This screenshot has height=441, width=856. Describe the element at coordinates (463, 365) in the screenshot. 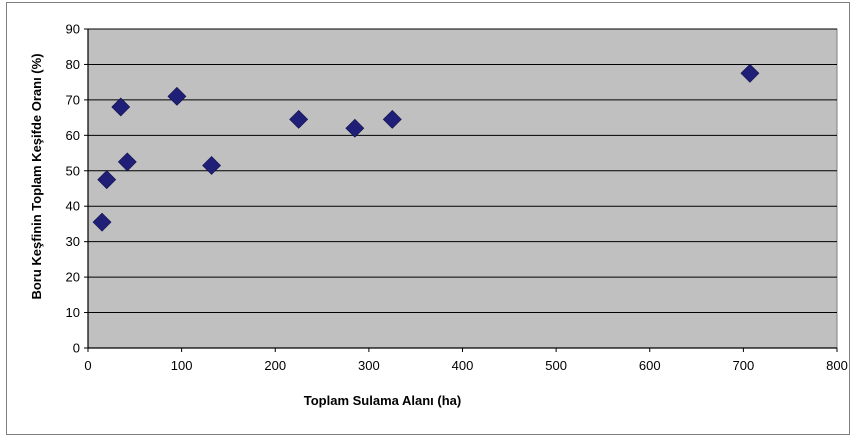

I see `x-tick-label: 400` at that location.